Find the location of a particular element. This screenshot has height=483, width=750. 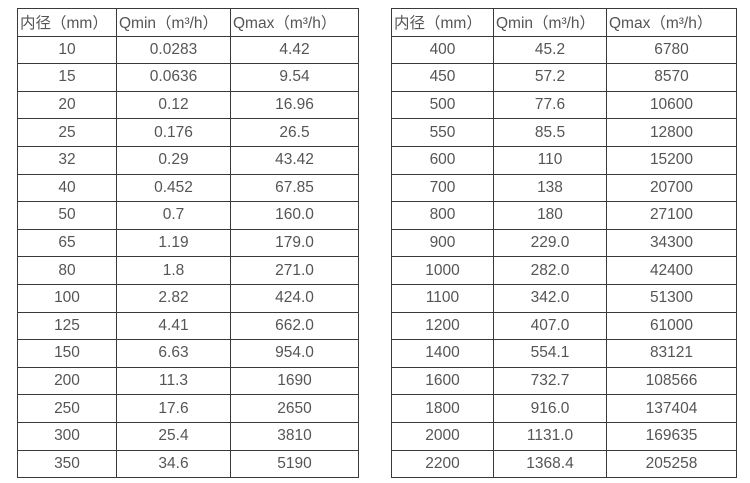

table-row: 250 17.6 2650 is located at coordinates (188, 408).